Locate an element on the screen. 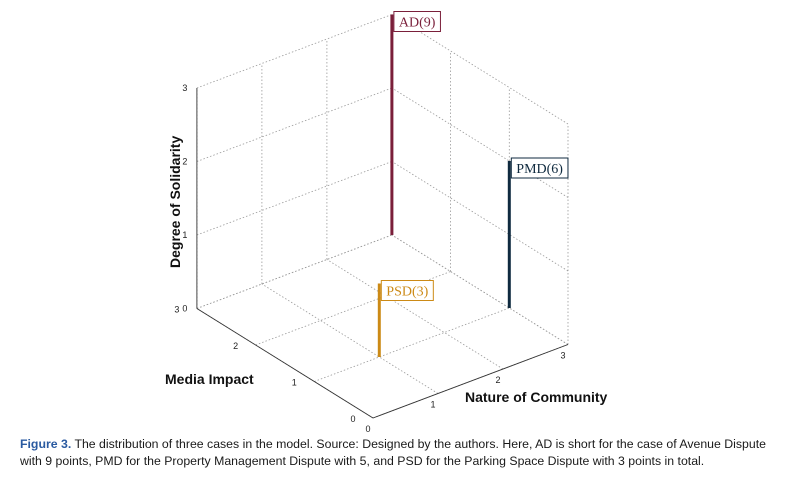 Image resolution: width=788 pixels, height=492 pixels. bar-annotation-2: PSD(3) is located at coordinates (407, 290).